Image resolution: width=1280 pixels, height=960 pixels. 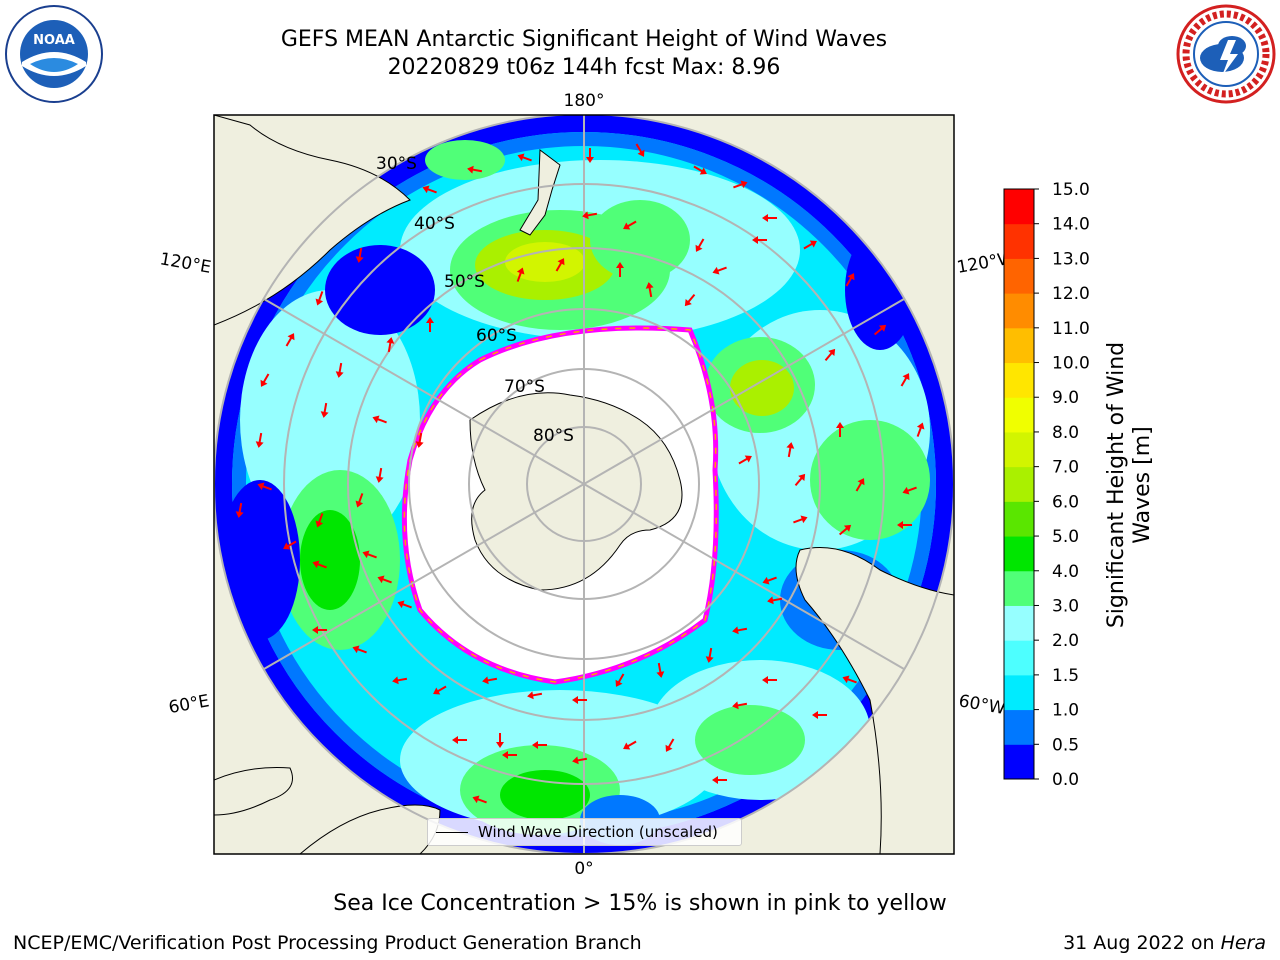 What do you see at coordinates (312, 220) in the screenshot?
I see `australia-landmass` at bounding box center [312, 220].